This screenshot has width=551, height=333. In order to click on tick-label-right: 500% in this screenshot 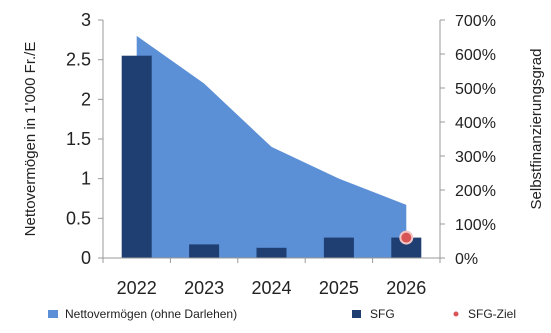, I will do `click(475, 89)`.